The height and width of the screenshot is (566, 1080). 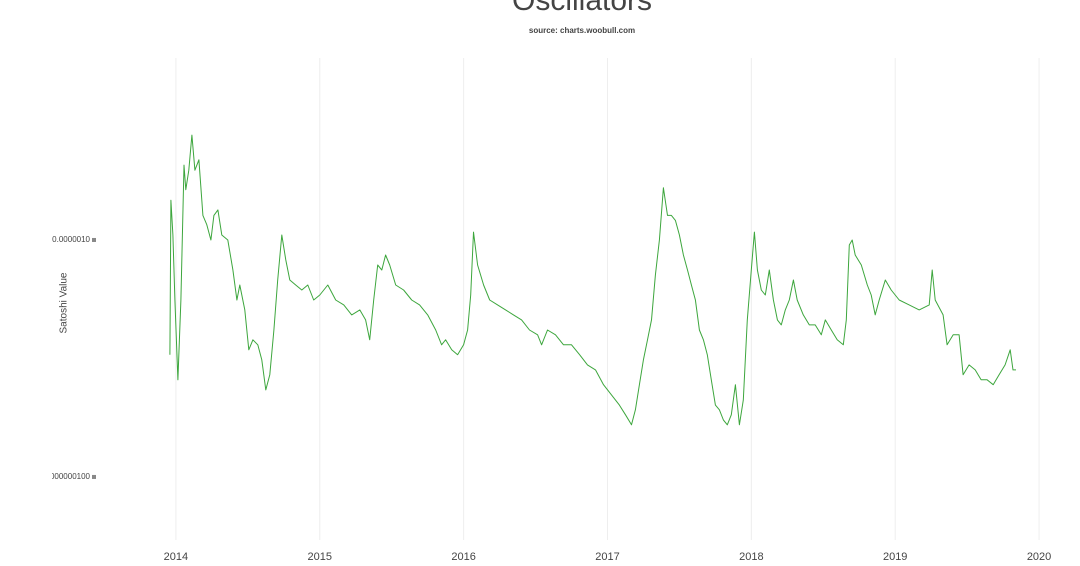 I want to click on y-tick-labels: 0.0000010 0.000000100, so click(x=67, y=358).